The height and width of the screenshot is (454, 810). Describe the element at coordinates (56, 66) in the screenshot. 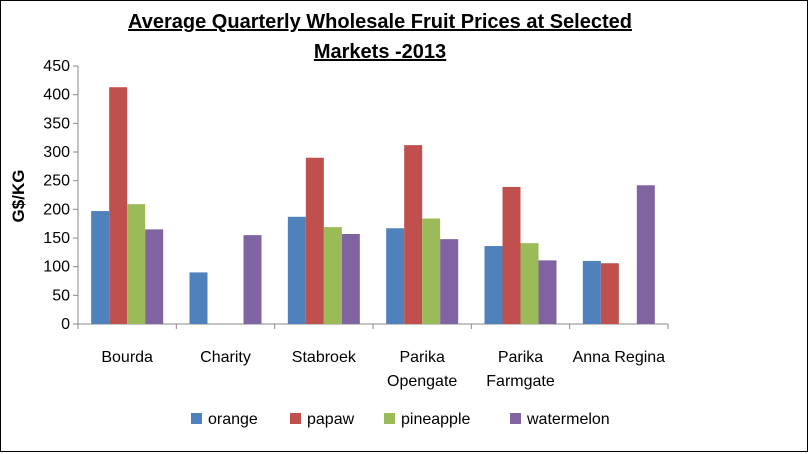

I see `y-tick-label: 450` at that location.